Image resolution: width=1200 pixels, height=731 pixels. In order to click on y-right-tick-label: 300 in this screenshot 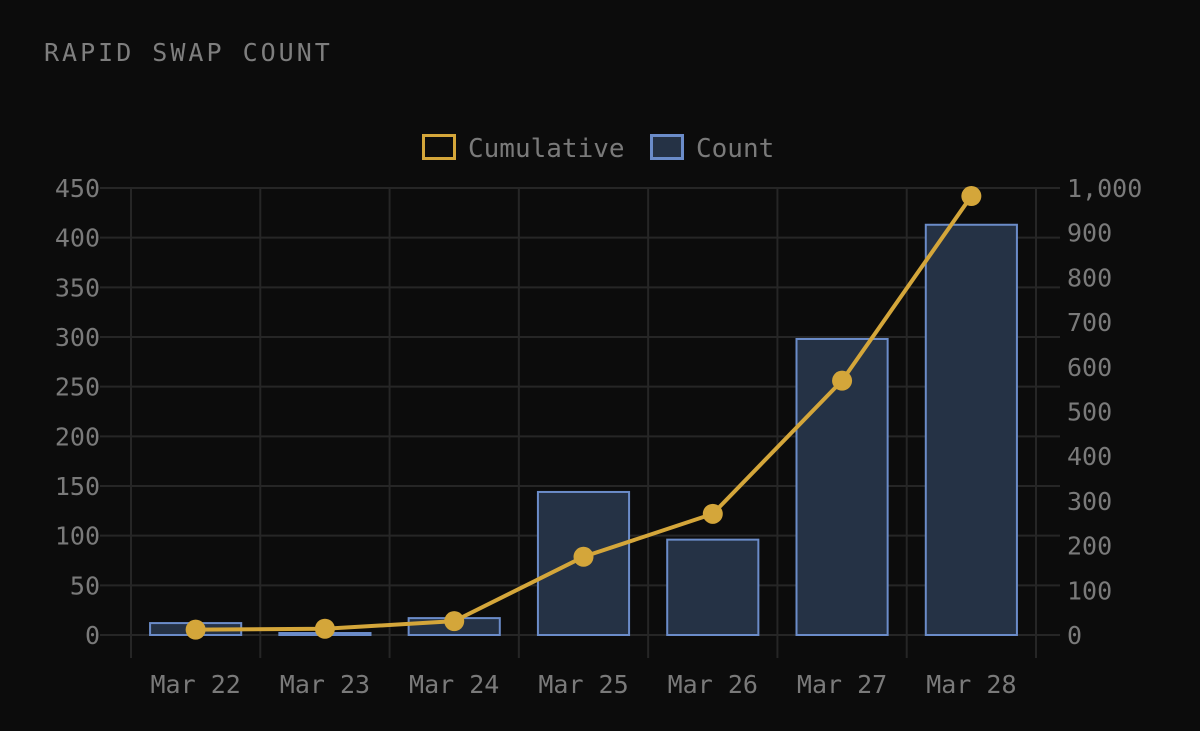, I will do `click(1089, 501)`.